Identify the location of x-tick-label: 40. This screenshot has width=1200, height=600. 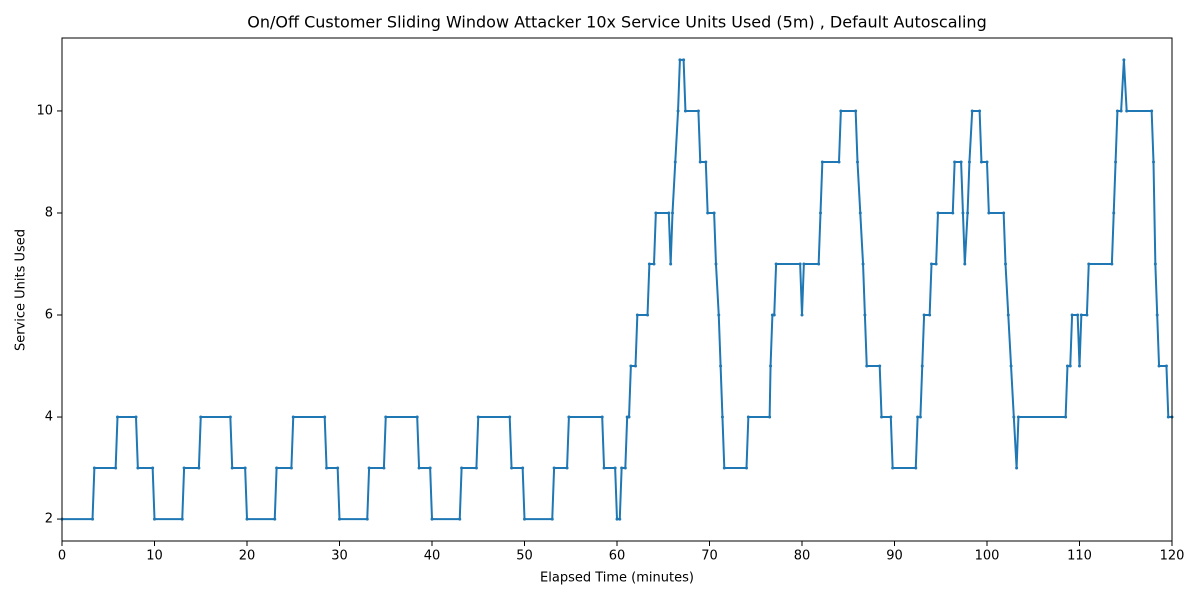
(432, 556).